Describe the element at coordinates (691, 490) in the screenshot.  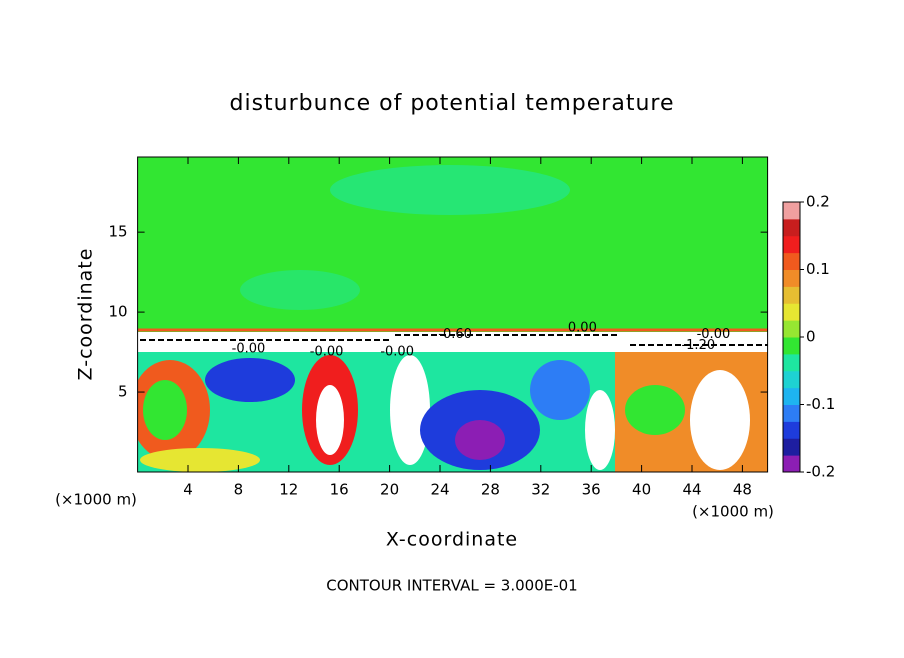
I see `x-tick-label: 44` at that location.